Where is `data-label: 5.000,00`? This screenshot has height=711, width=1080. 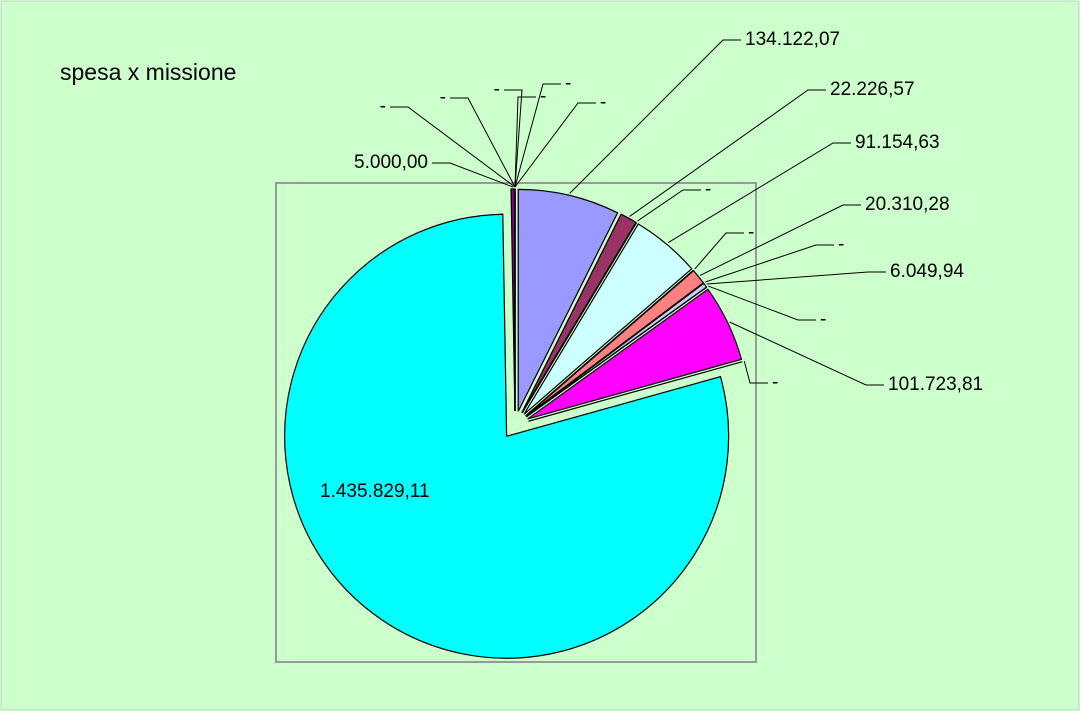
data-label: 5.000,00 is located at coordinates (391, 162).